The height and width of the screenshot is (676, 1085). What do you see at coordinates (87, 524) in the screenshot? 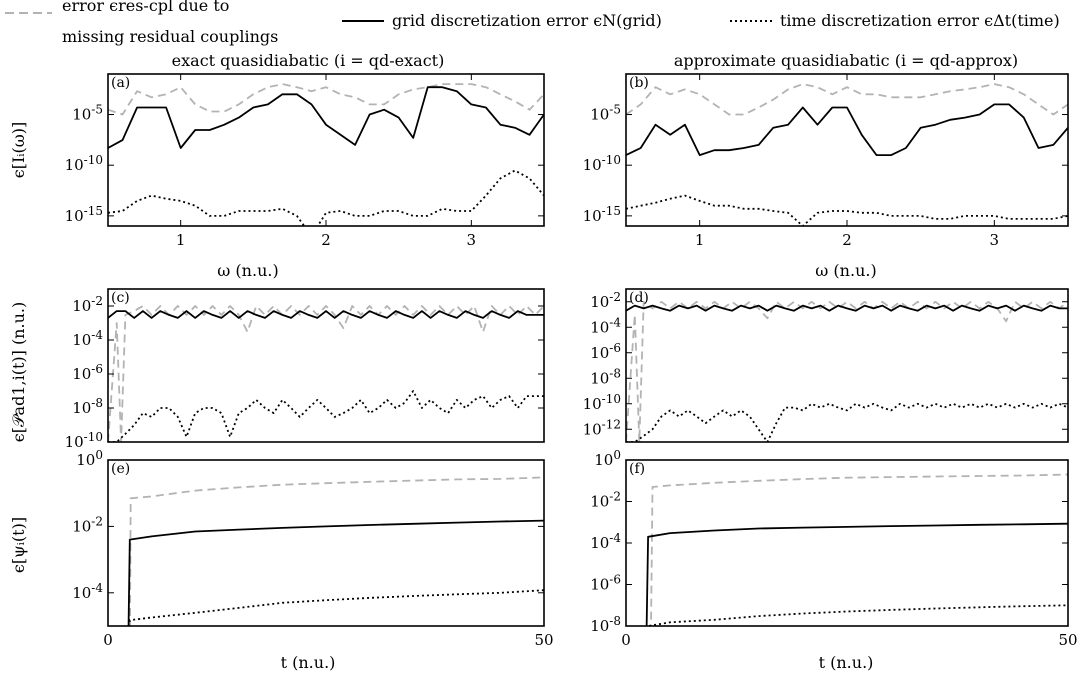
I see `ytick-label-e-1: 10⁻²` at bounding box center [87, 524].